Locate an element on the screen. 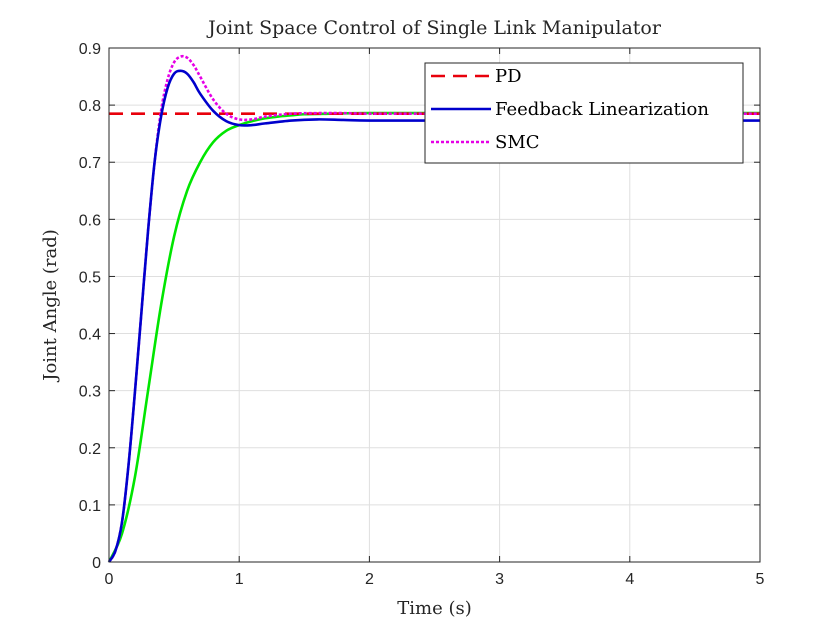 The width and height of the screenshot is (840, 630). y-tick-label: 0.3 is located at coordinates (90, 392).